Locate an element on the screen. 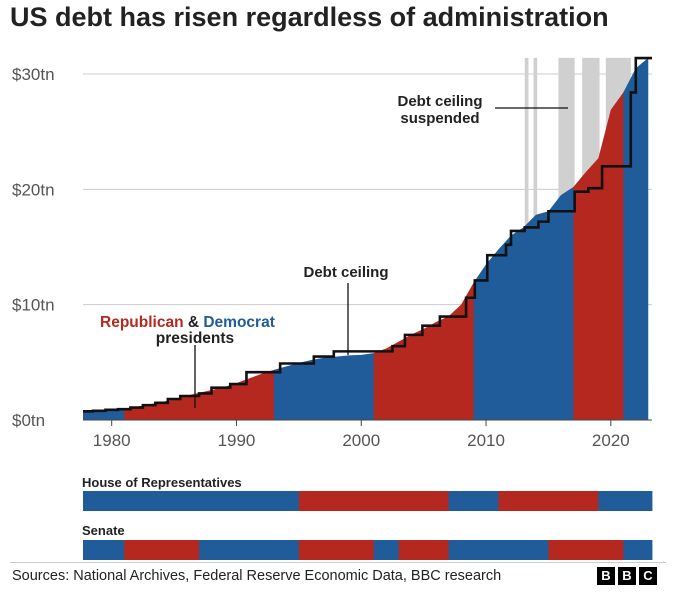 Image resolution: width=680 pixels, height=606 pixels. republican-admin-area is located at coordinates (598, 255).